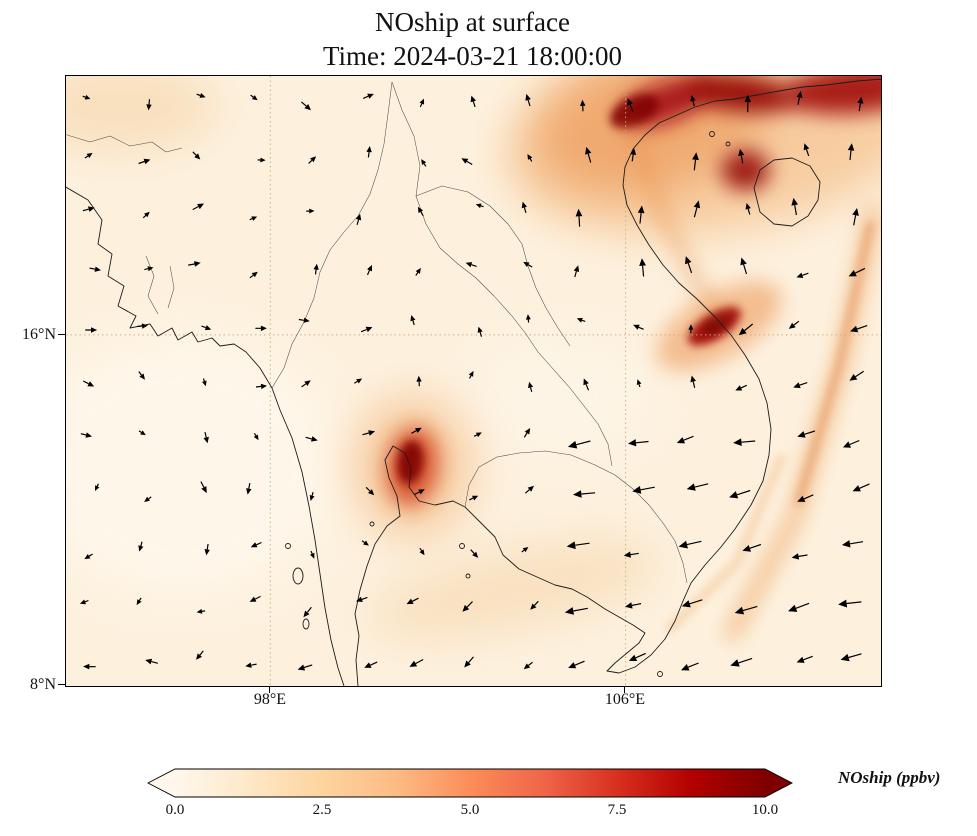 The image size is (977, 836). I want to click on xtick-mark-106e, so click(624, 689).